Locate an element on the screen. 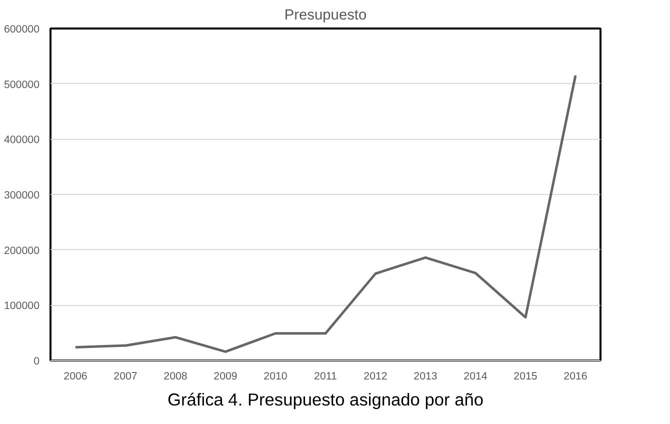 This screenshot has width=670, height=424. y-tick-label: 400000 is located at coordinates (22, 140).